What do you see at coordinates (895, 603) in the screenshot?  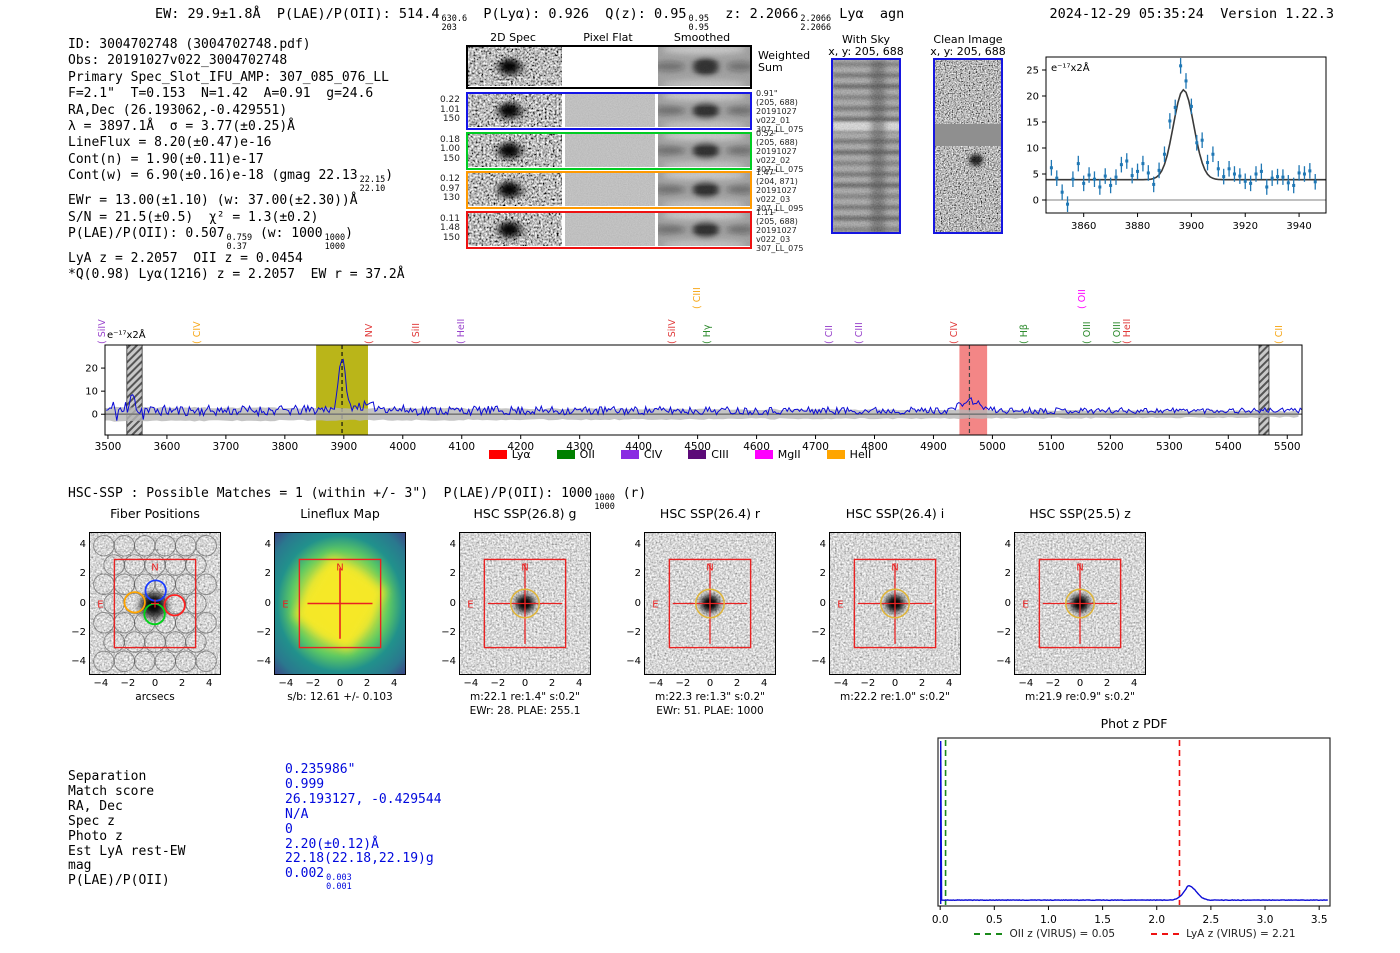 I see `cutout-image-i: NE` at bounding box center [895, 603].